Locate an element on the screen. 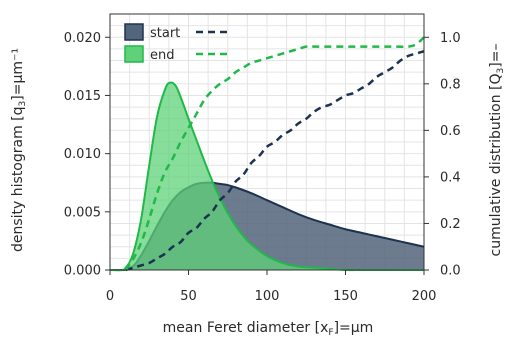 The width and height of the screenshot is (514, 339). legend-label-end: end is located at coordinates (162, 55).